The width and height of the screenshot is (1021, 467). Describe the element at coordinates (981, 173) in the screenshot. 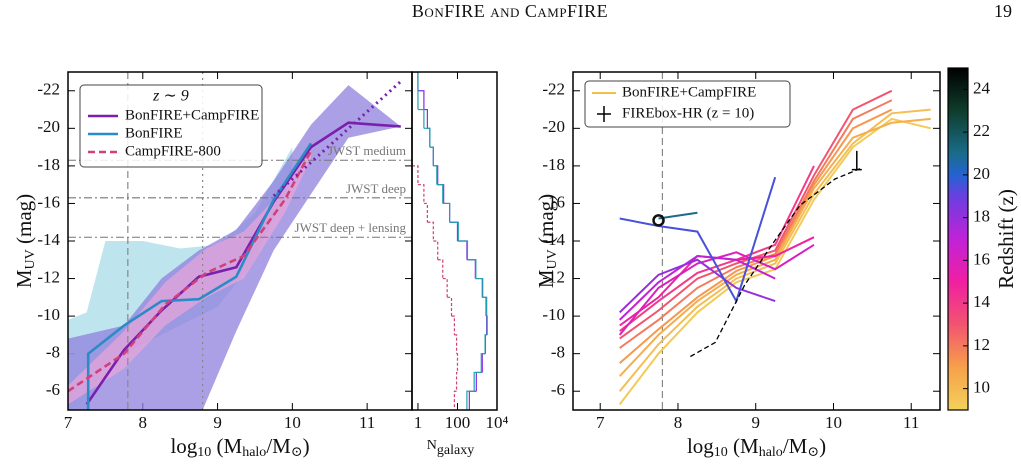

I see `colorbar-tick-label: 20` at that location.